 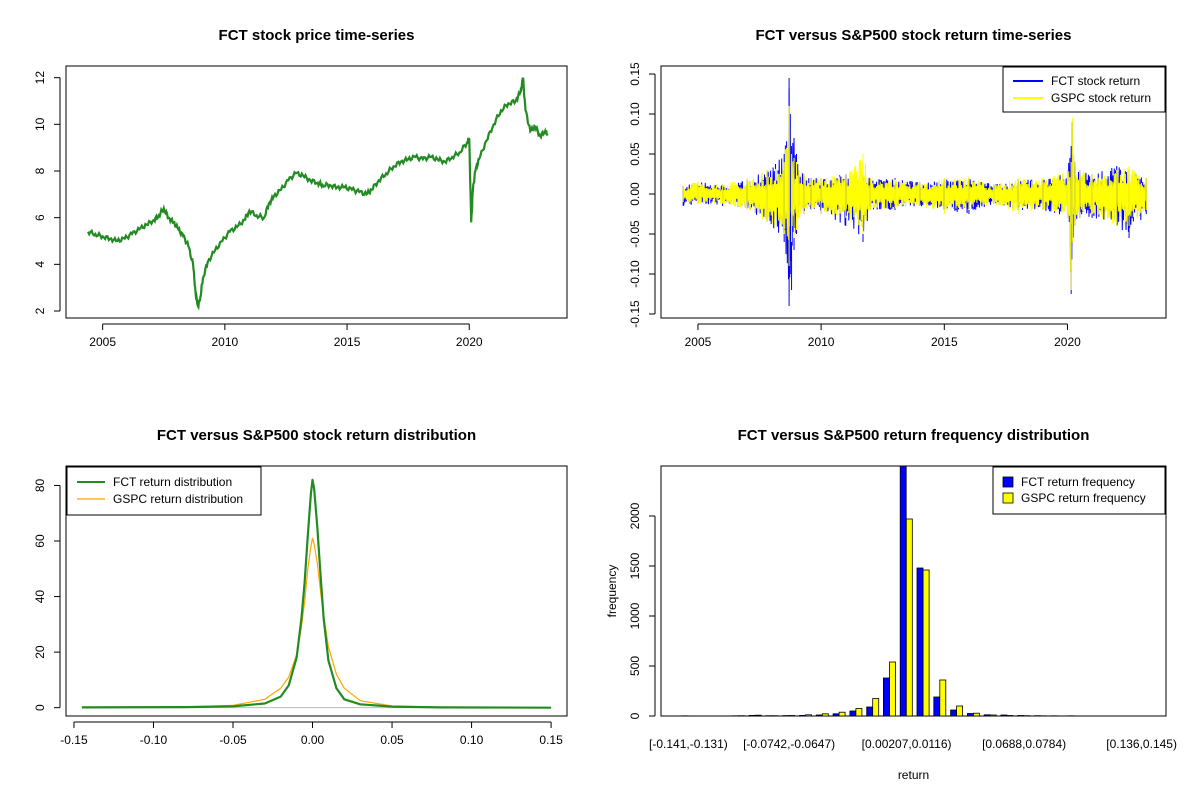 What do you see at coordinates (40, 597) in the screenshot?
I see `y-tick-label: 40` at bounding box center [40, 597].